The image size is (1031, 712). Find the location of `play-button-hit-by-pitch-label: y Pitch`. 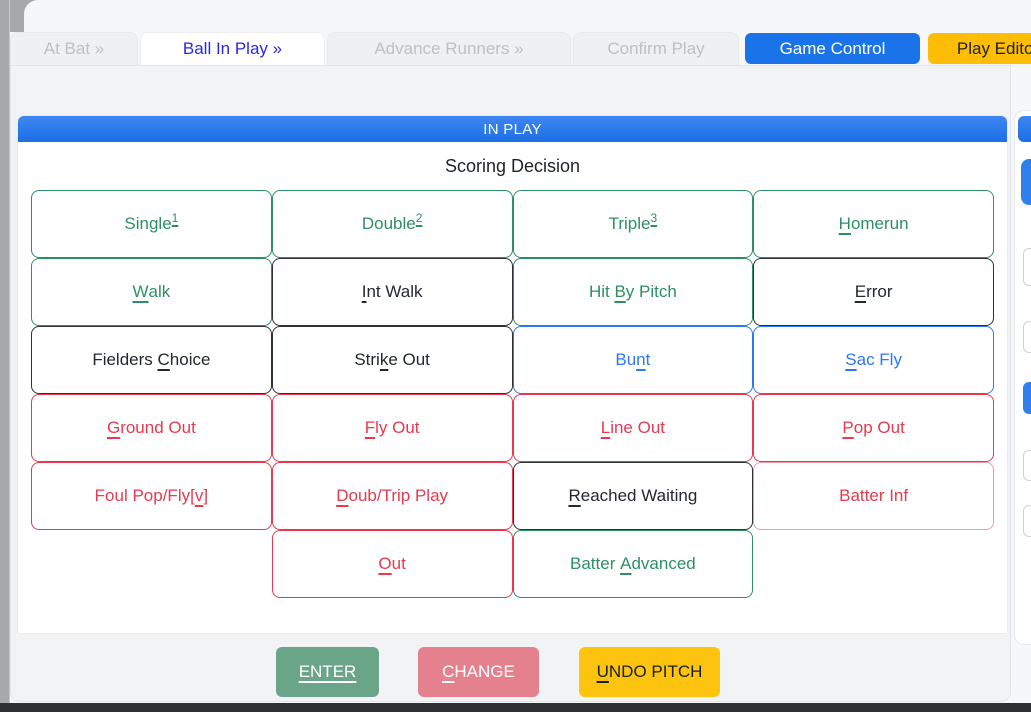

play-button-hit-by-pitch-label: y Pitch is located at coordinates (651, 291).